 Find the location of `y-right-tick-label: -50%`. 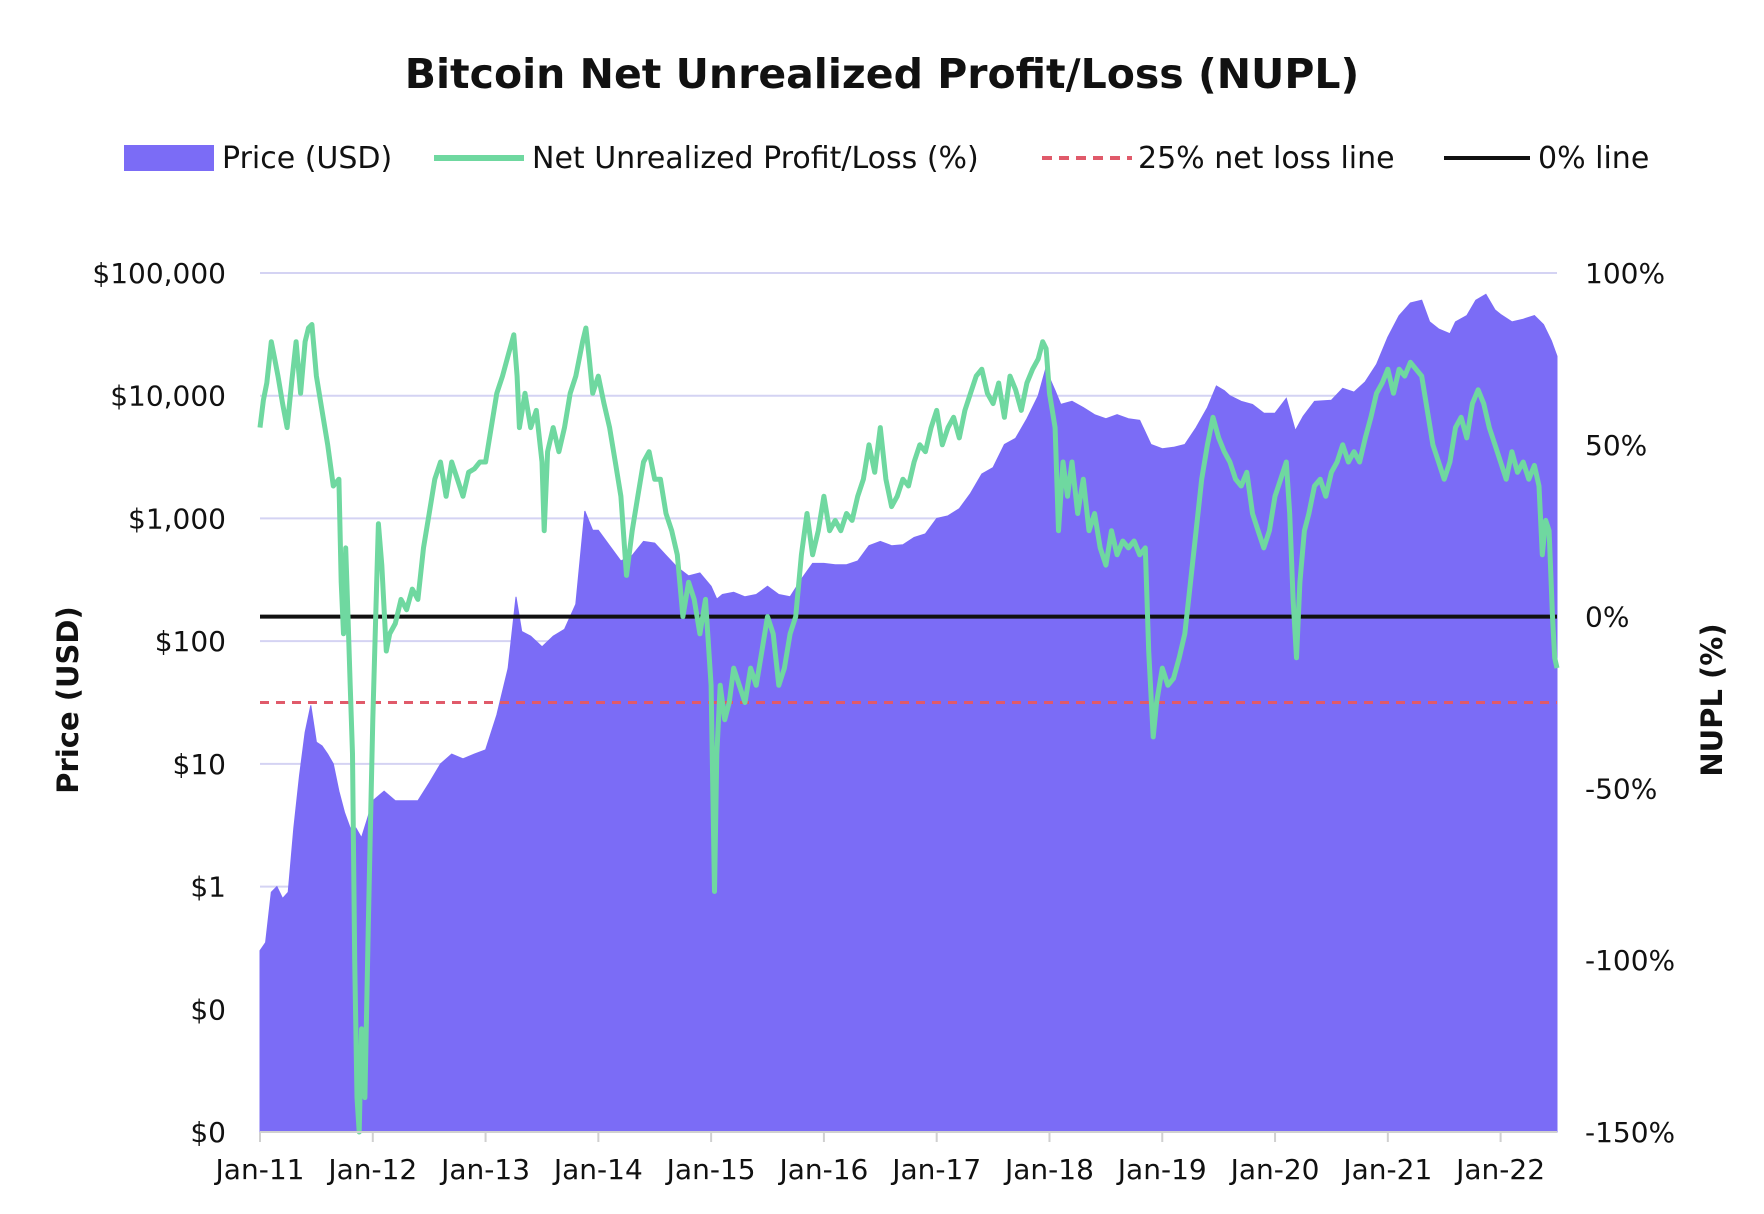

y-right-tick-label: -50% is located at coordinates (1621, 788).